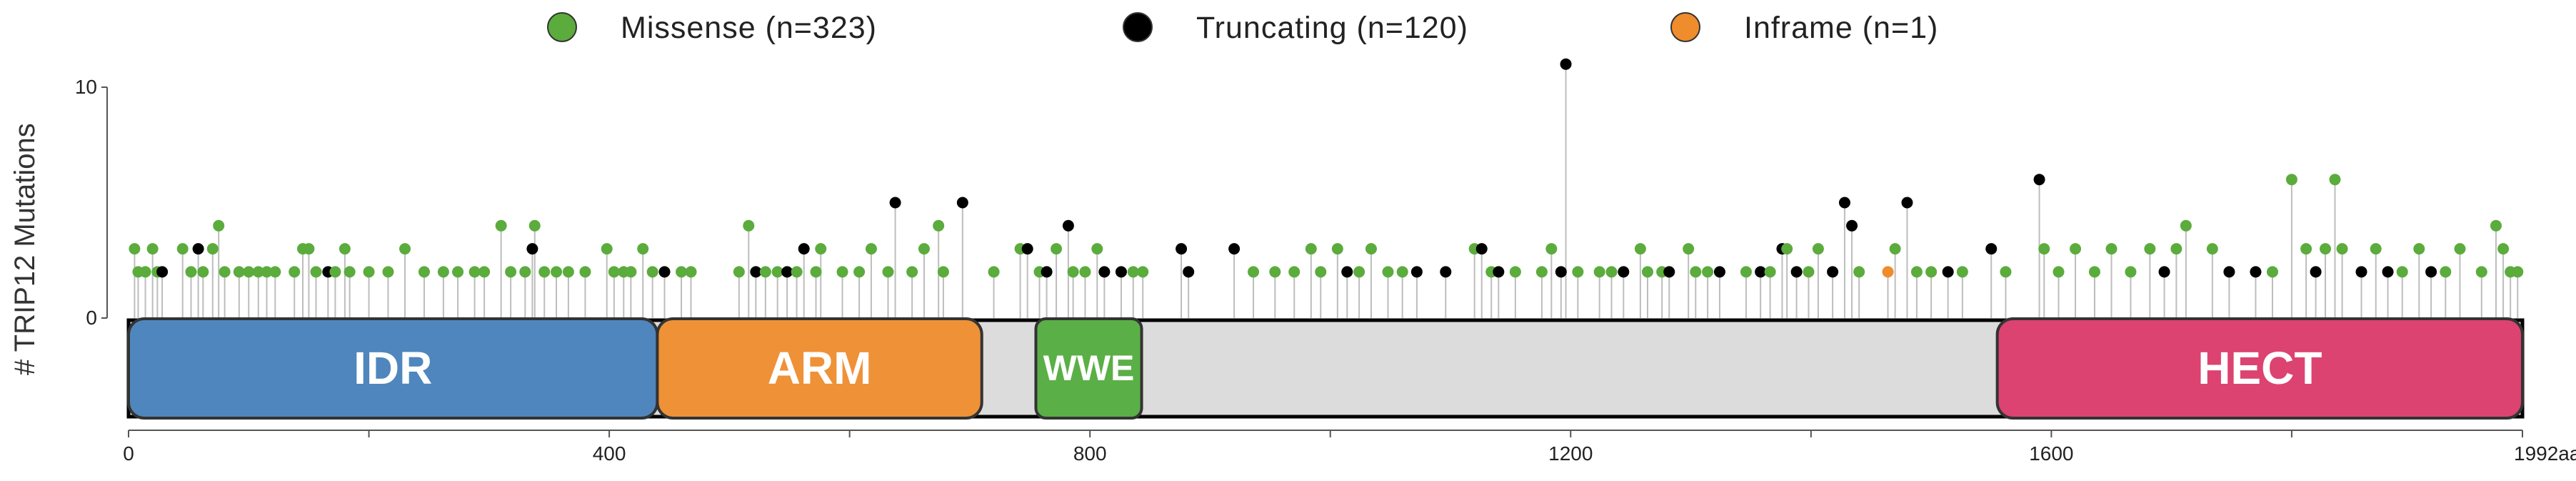 This screenshot has height=481, width=2576. I want to click on y-tick-label-0: 0, so click(91, 318).